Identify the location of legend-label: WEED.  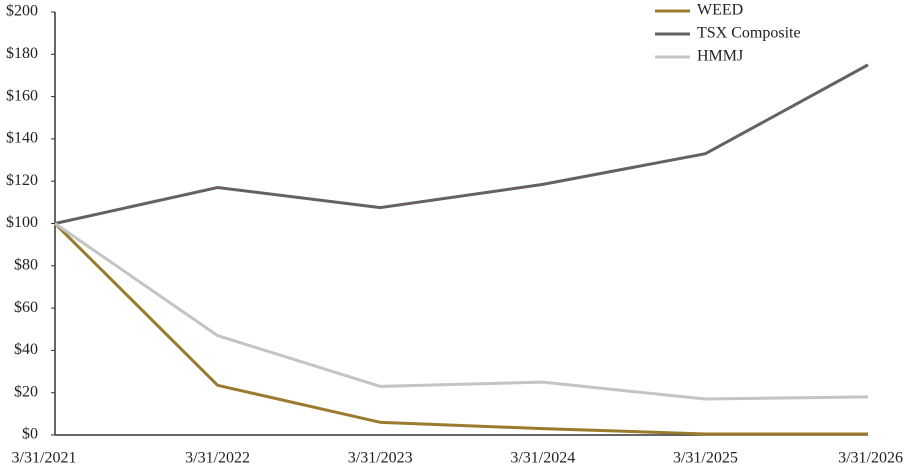
(720, 10).